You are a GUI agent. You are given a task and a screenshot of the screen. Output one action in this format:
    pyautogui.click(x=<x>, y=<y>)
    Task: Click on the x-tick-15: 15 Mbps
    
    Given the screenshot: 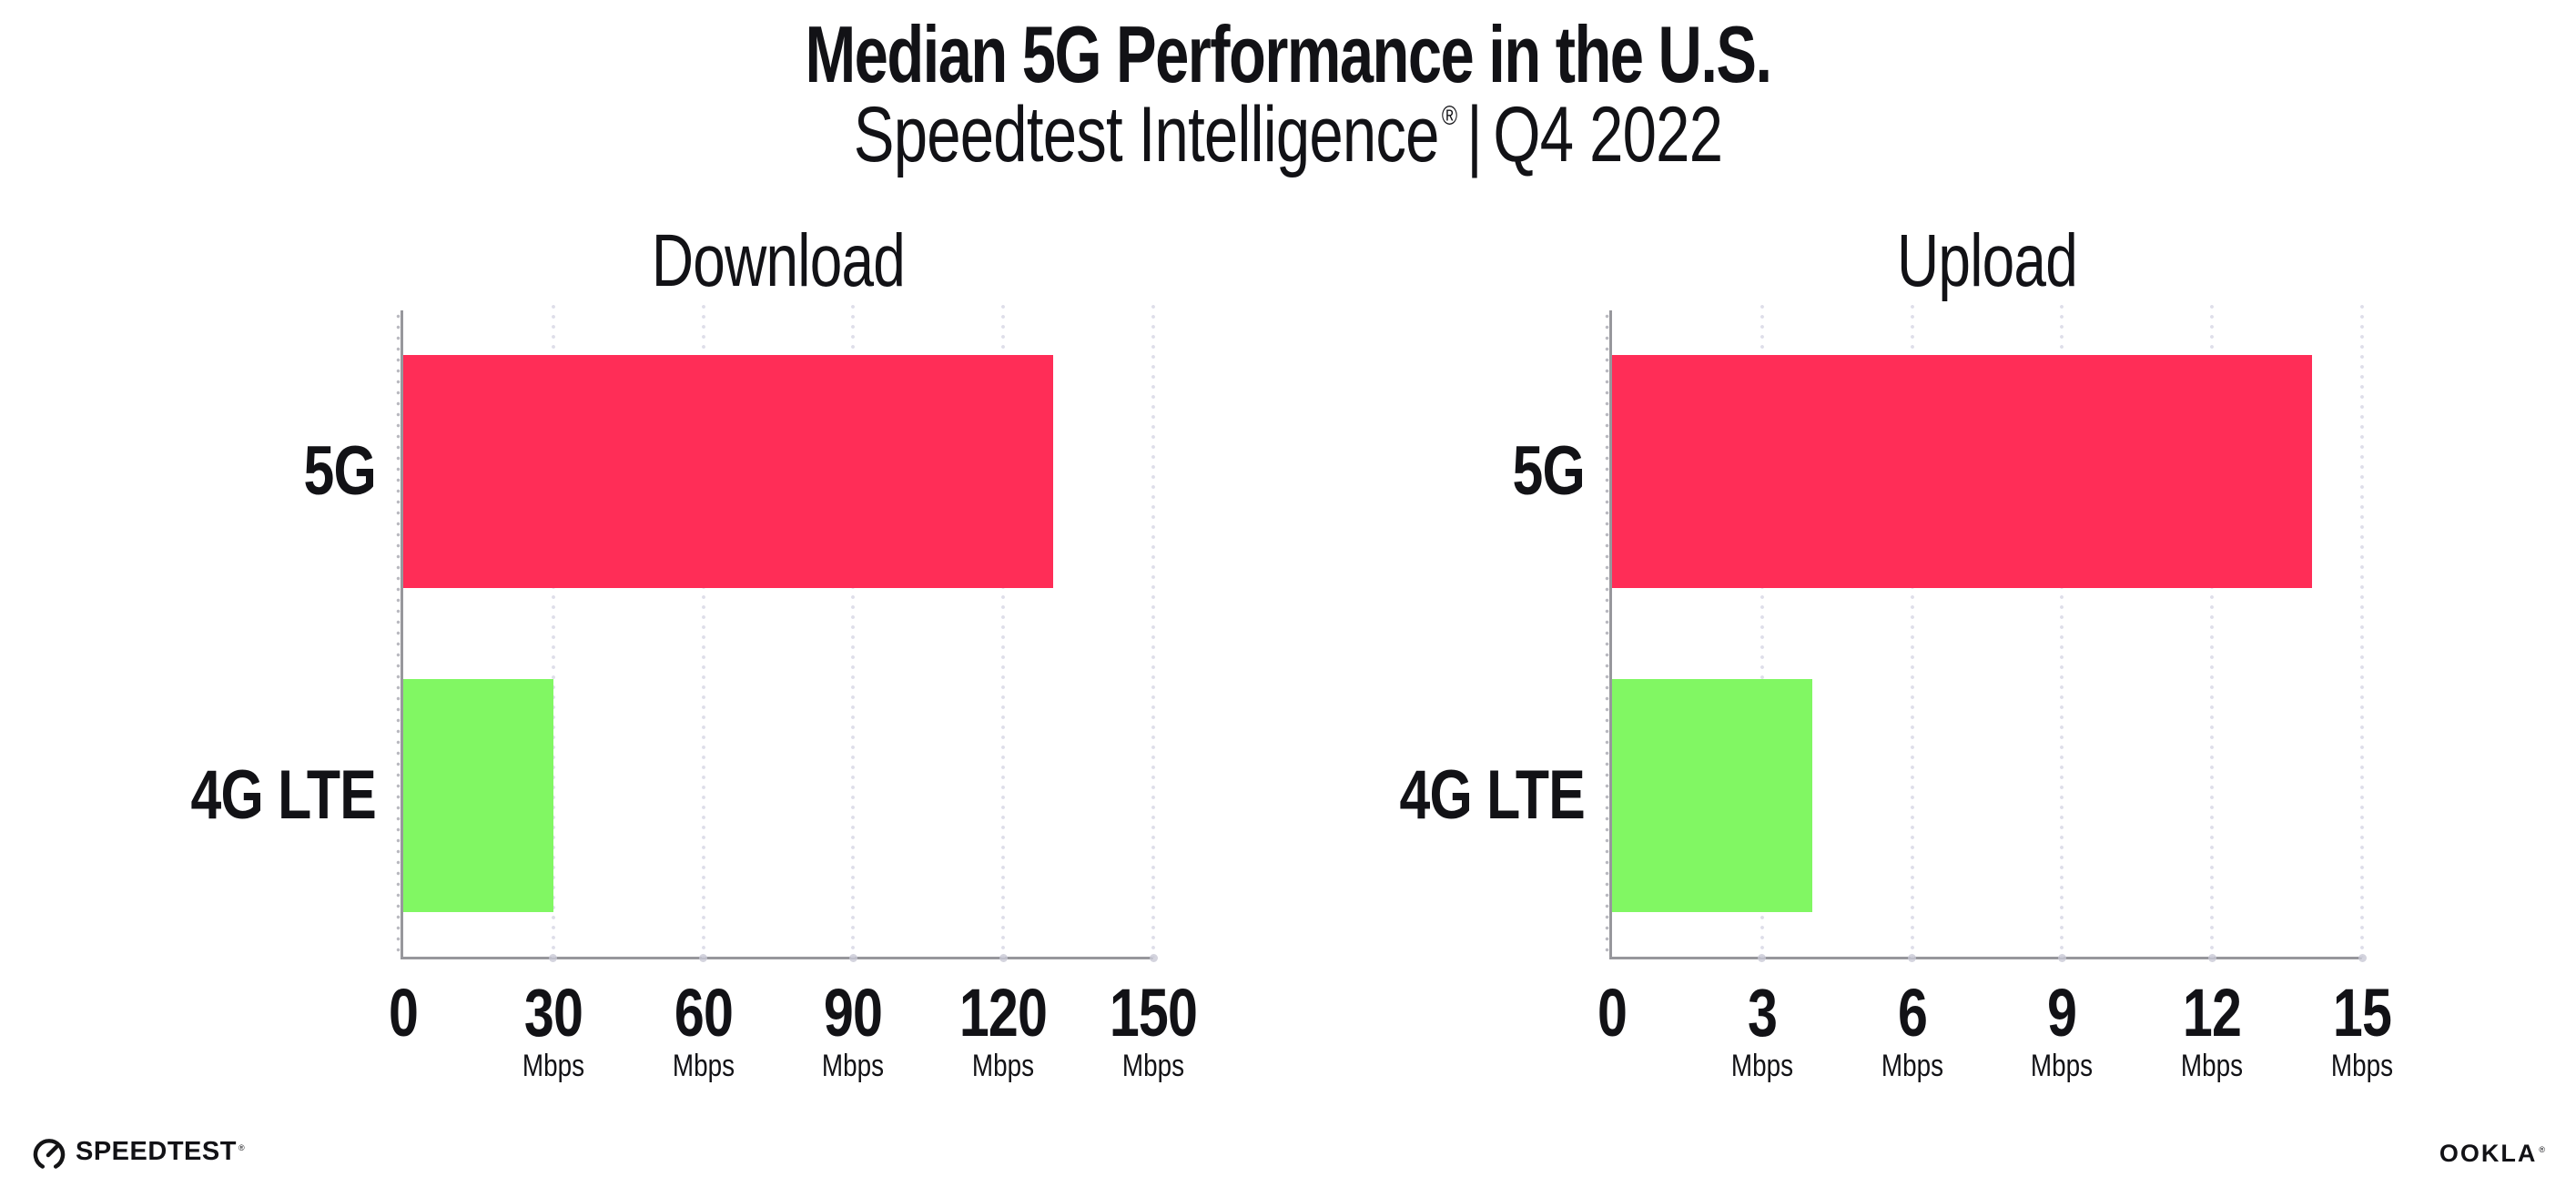 What is the action you would take?
    pyautogui.click(x=2362, y=1029)
    